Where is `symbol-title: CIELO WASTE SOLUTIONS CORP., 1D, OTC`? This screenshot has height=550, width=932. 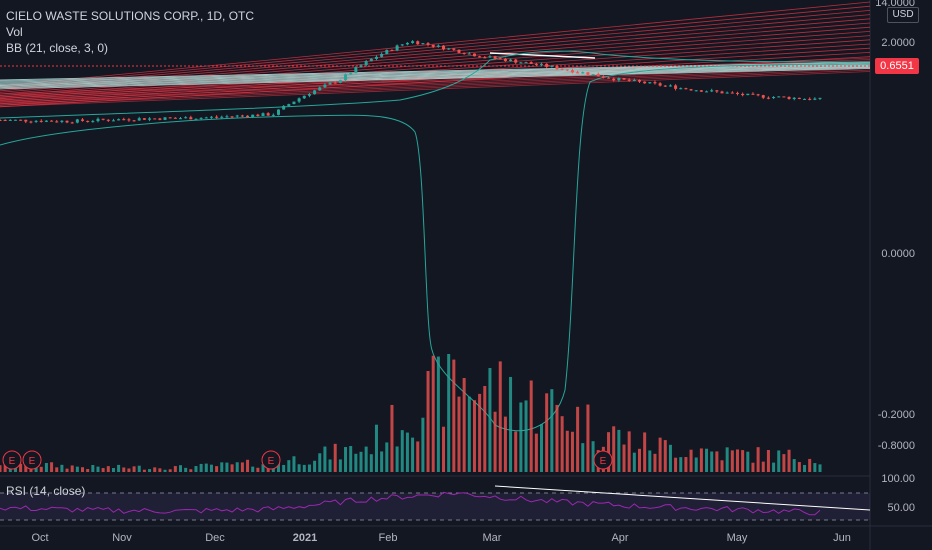 symbol-title: CIELO WASTE SOLUTIONS CORP., 1D, OTC is located at coordinates (130, 16).